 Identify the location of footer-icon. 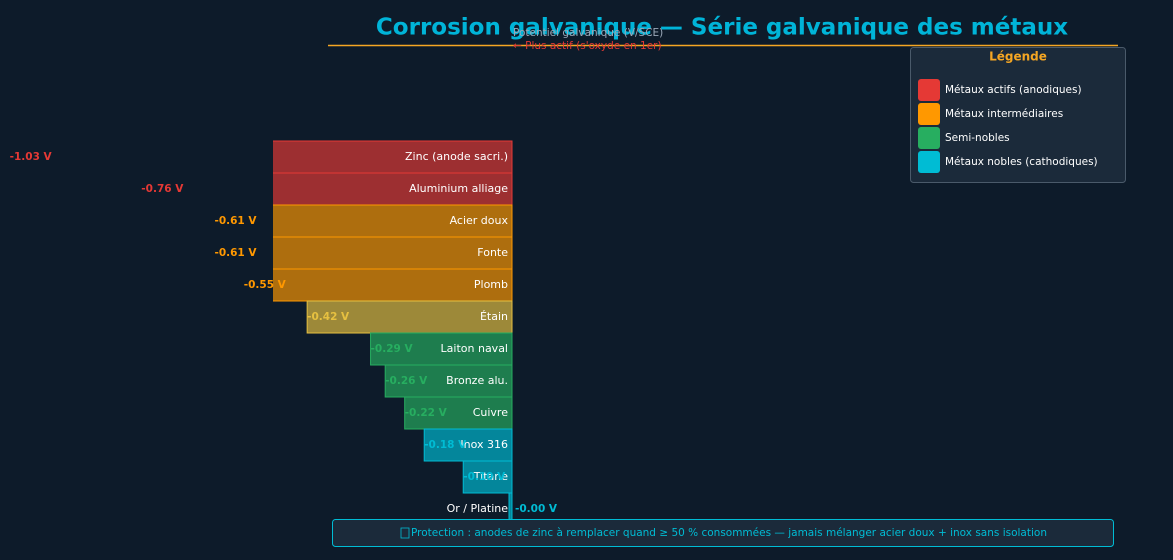
(405, 533).